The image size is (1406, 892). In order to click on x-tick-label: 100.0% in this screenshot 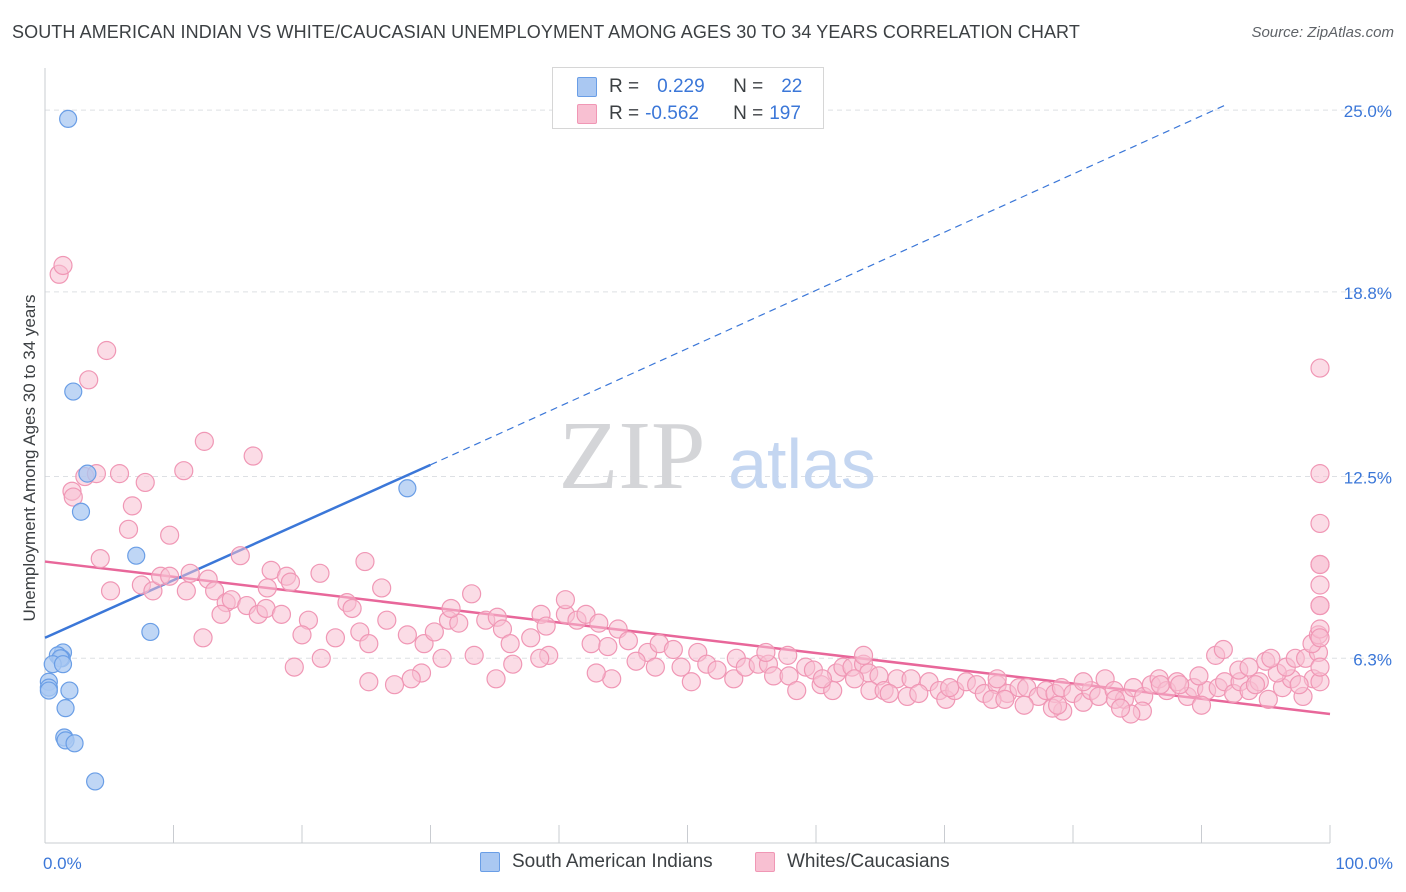, I will do `click(1364, 863)`.